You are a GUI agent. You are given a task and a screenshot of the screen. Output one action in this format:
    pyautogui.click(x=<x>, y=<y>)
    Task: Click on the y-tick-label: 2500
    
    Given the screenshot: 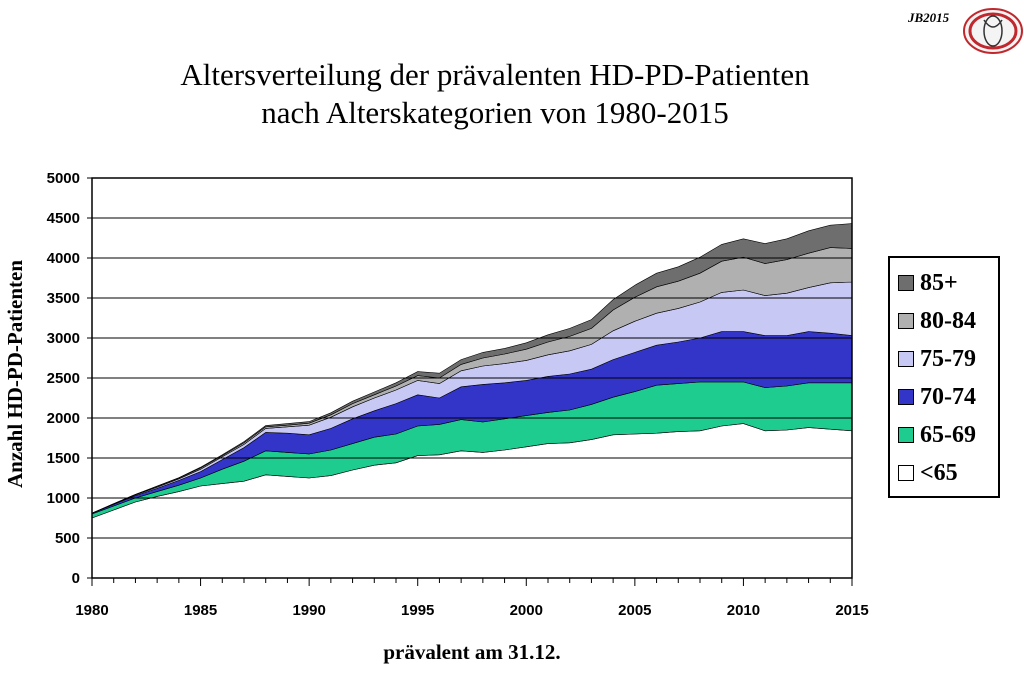 What is the action you would take?
    pyautogui.click(x=63, y=378)
    